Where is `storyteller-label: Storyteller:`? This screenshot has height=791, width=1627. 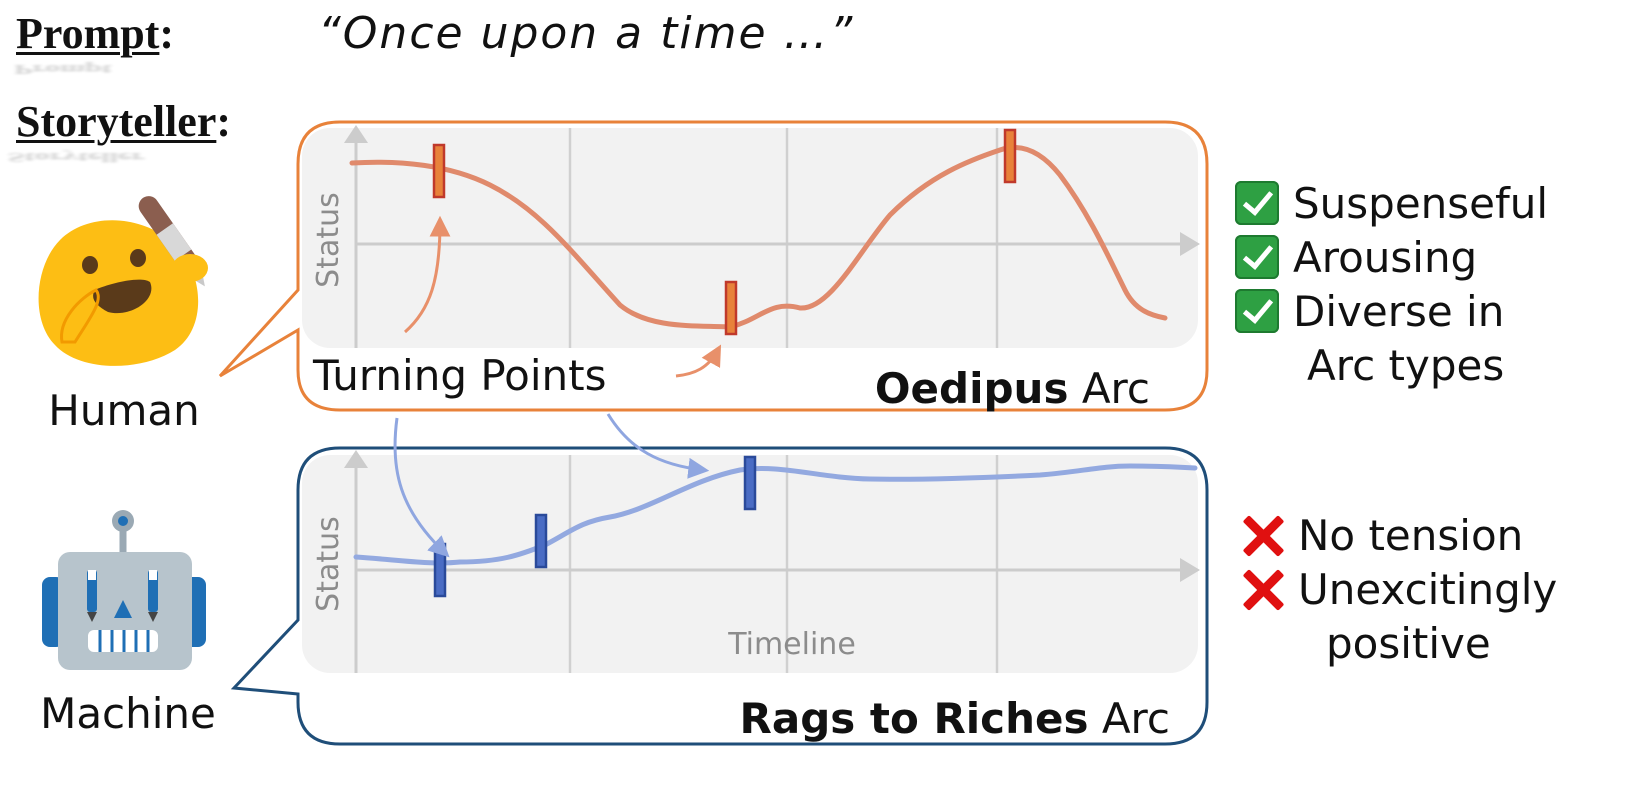
storyteller-label: Storyteller: is located at coordinates (123, 121).